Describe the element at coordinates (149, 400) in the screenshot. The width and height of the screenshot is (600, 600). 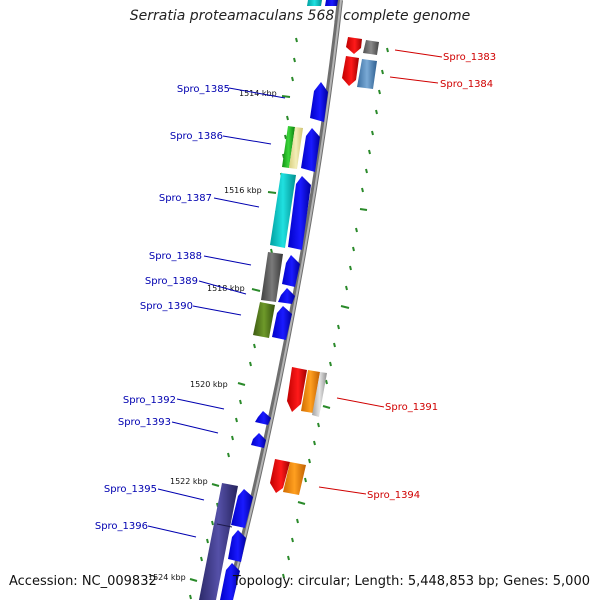
I see `gene-label-left: Spro_1392` at that location.